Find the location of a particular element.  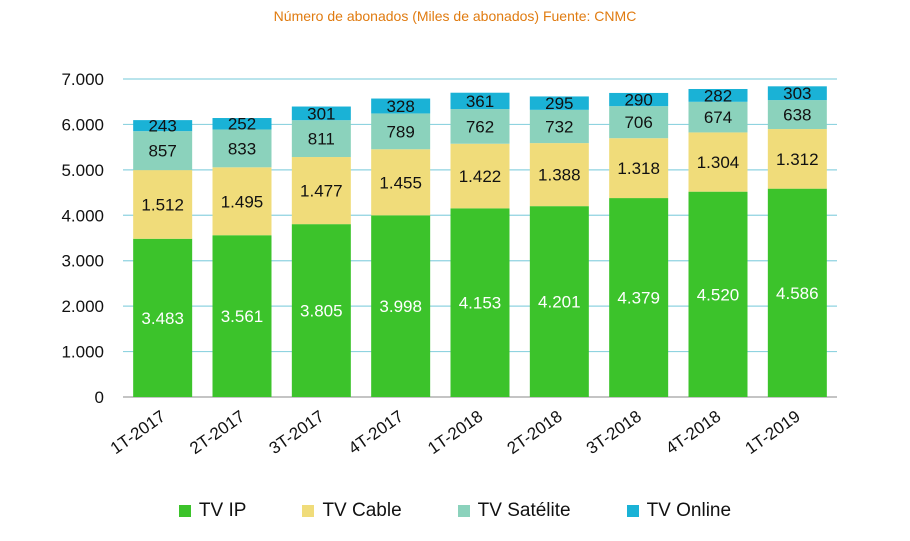

x-tick-label: 4T-2017 is located at coordinates (376, 432).